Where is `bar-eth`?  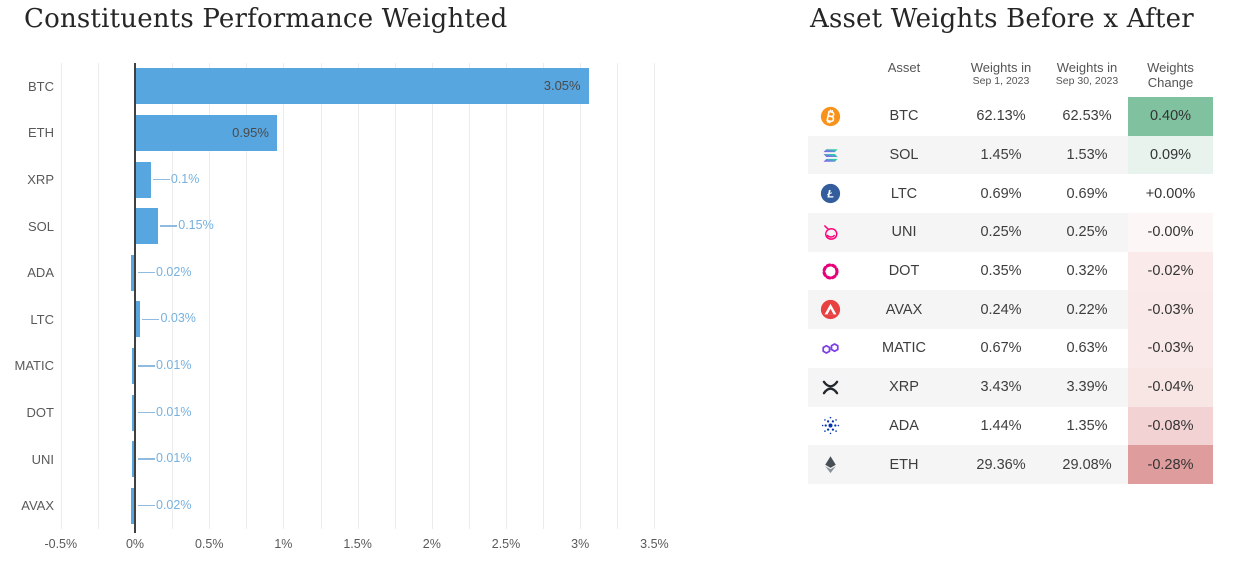
bar-eth is located at coordinates (206, 132).